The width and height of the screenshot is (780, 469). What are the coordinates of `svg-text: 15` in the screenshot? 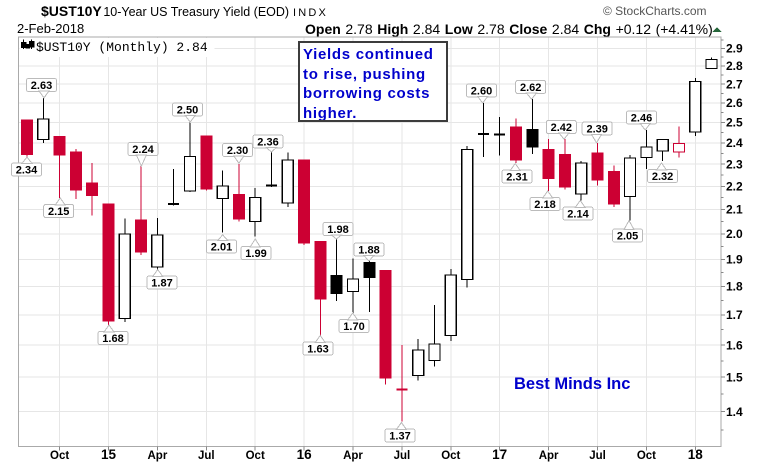 It's located at (109, 454).